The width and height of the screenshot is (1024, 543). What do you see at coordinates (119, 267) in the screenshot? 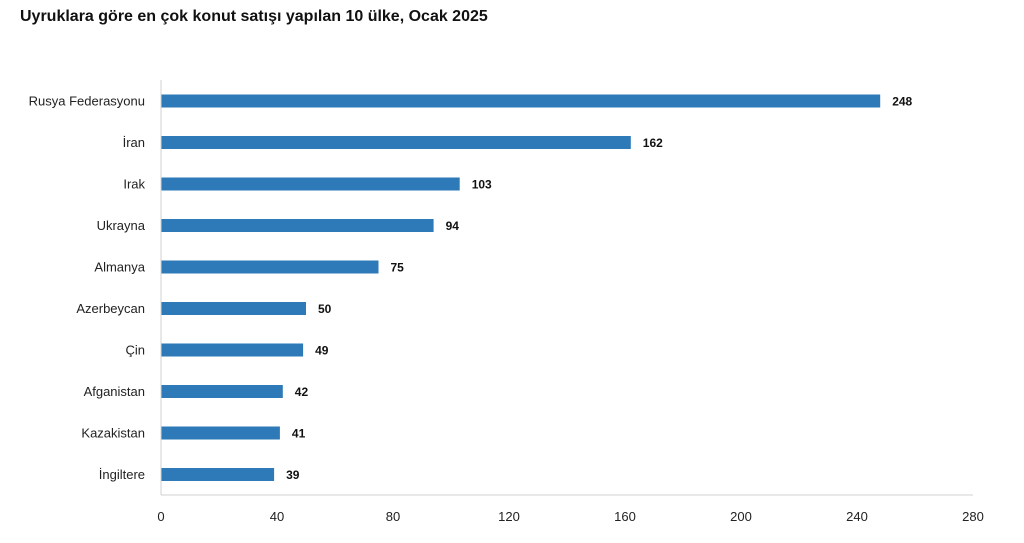
I see `category-label: Almanya` at bounding box center [119, 267].